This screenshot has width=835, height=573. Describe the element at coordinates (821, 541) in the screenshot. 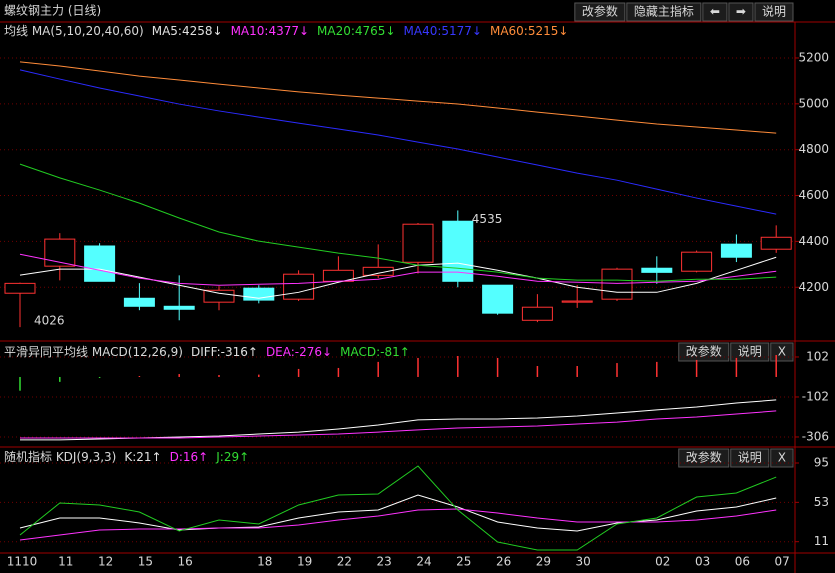

I see `y-tick-label: 11` at that location.